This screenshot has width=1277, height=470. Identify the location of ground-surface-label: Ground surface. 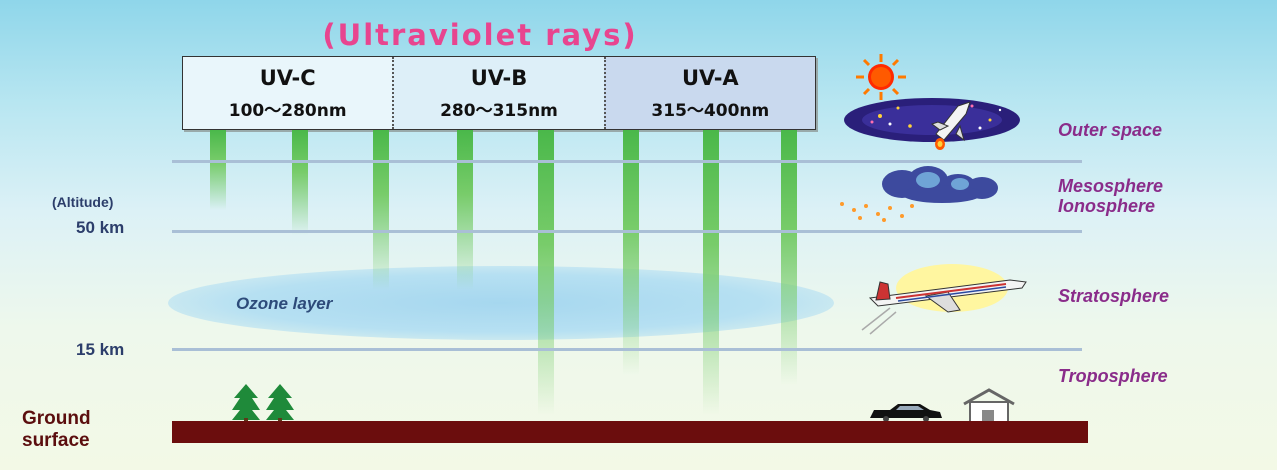
(56, 430).